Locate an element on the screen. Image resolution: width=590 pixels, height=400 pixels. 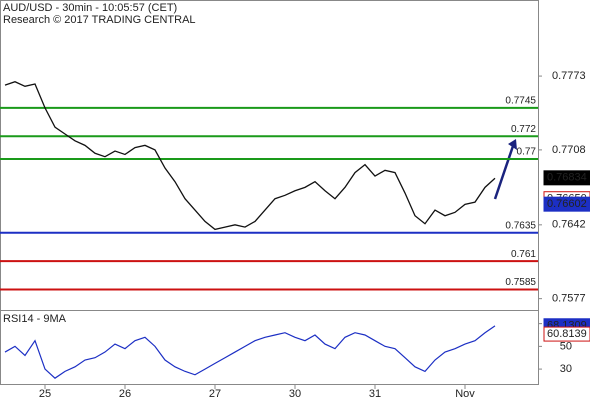
chart-subtitle: Research © 2017 TRADING CENTRAL is located at coordinates (99, 20).